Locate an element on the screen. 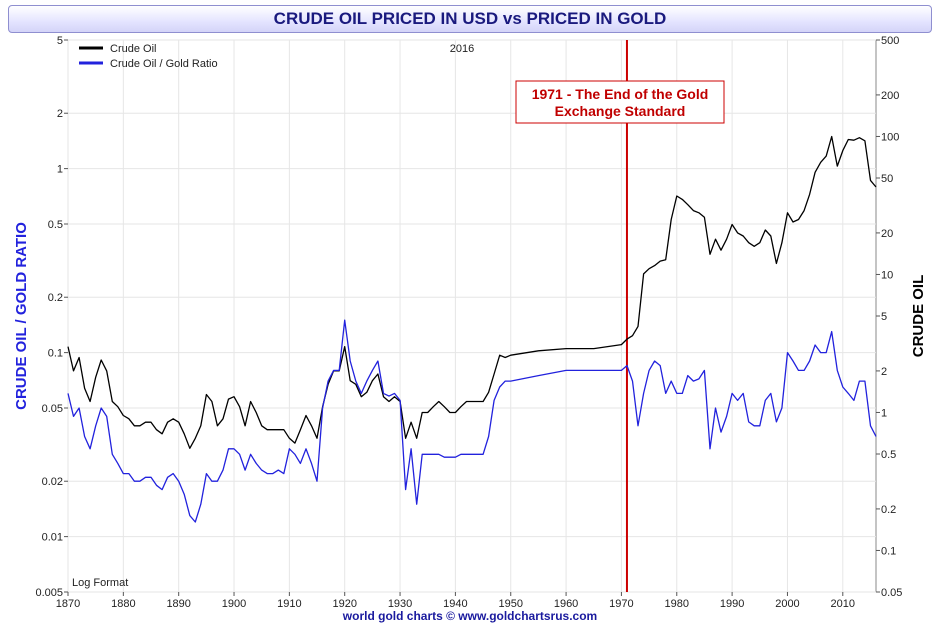 Image resolution: width=940 pixels, height=633 pixels. year-label: 2016 is located at coordinates (462, 49).